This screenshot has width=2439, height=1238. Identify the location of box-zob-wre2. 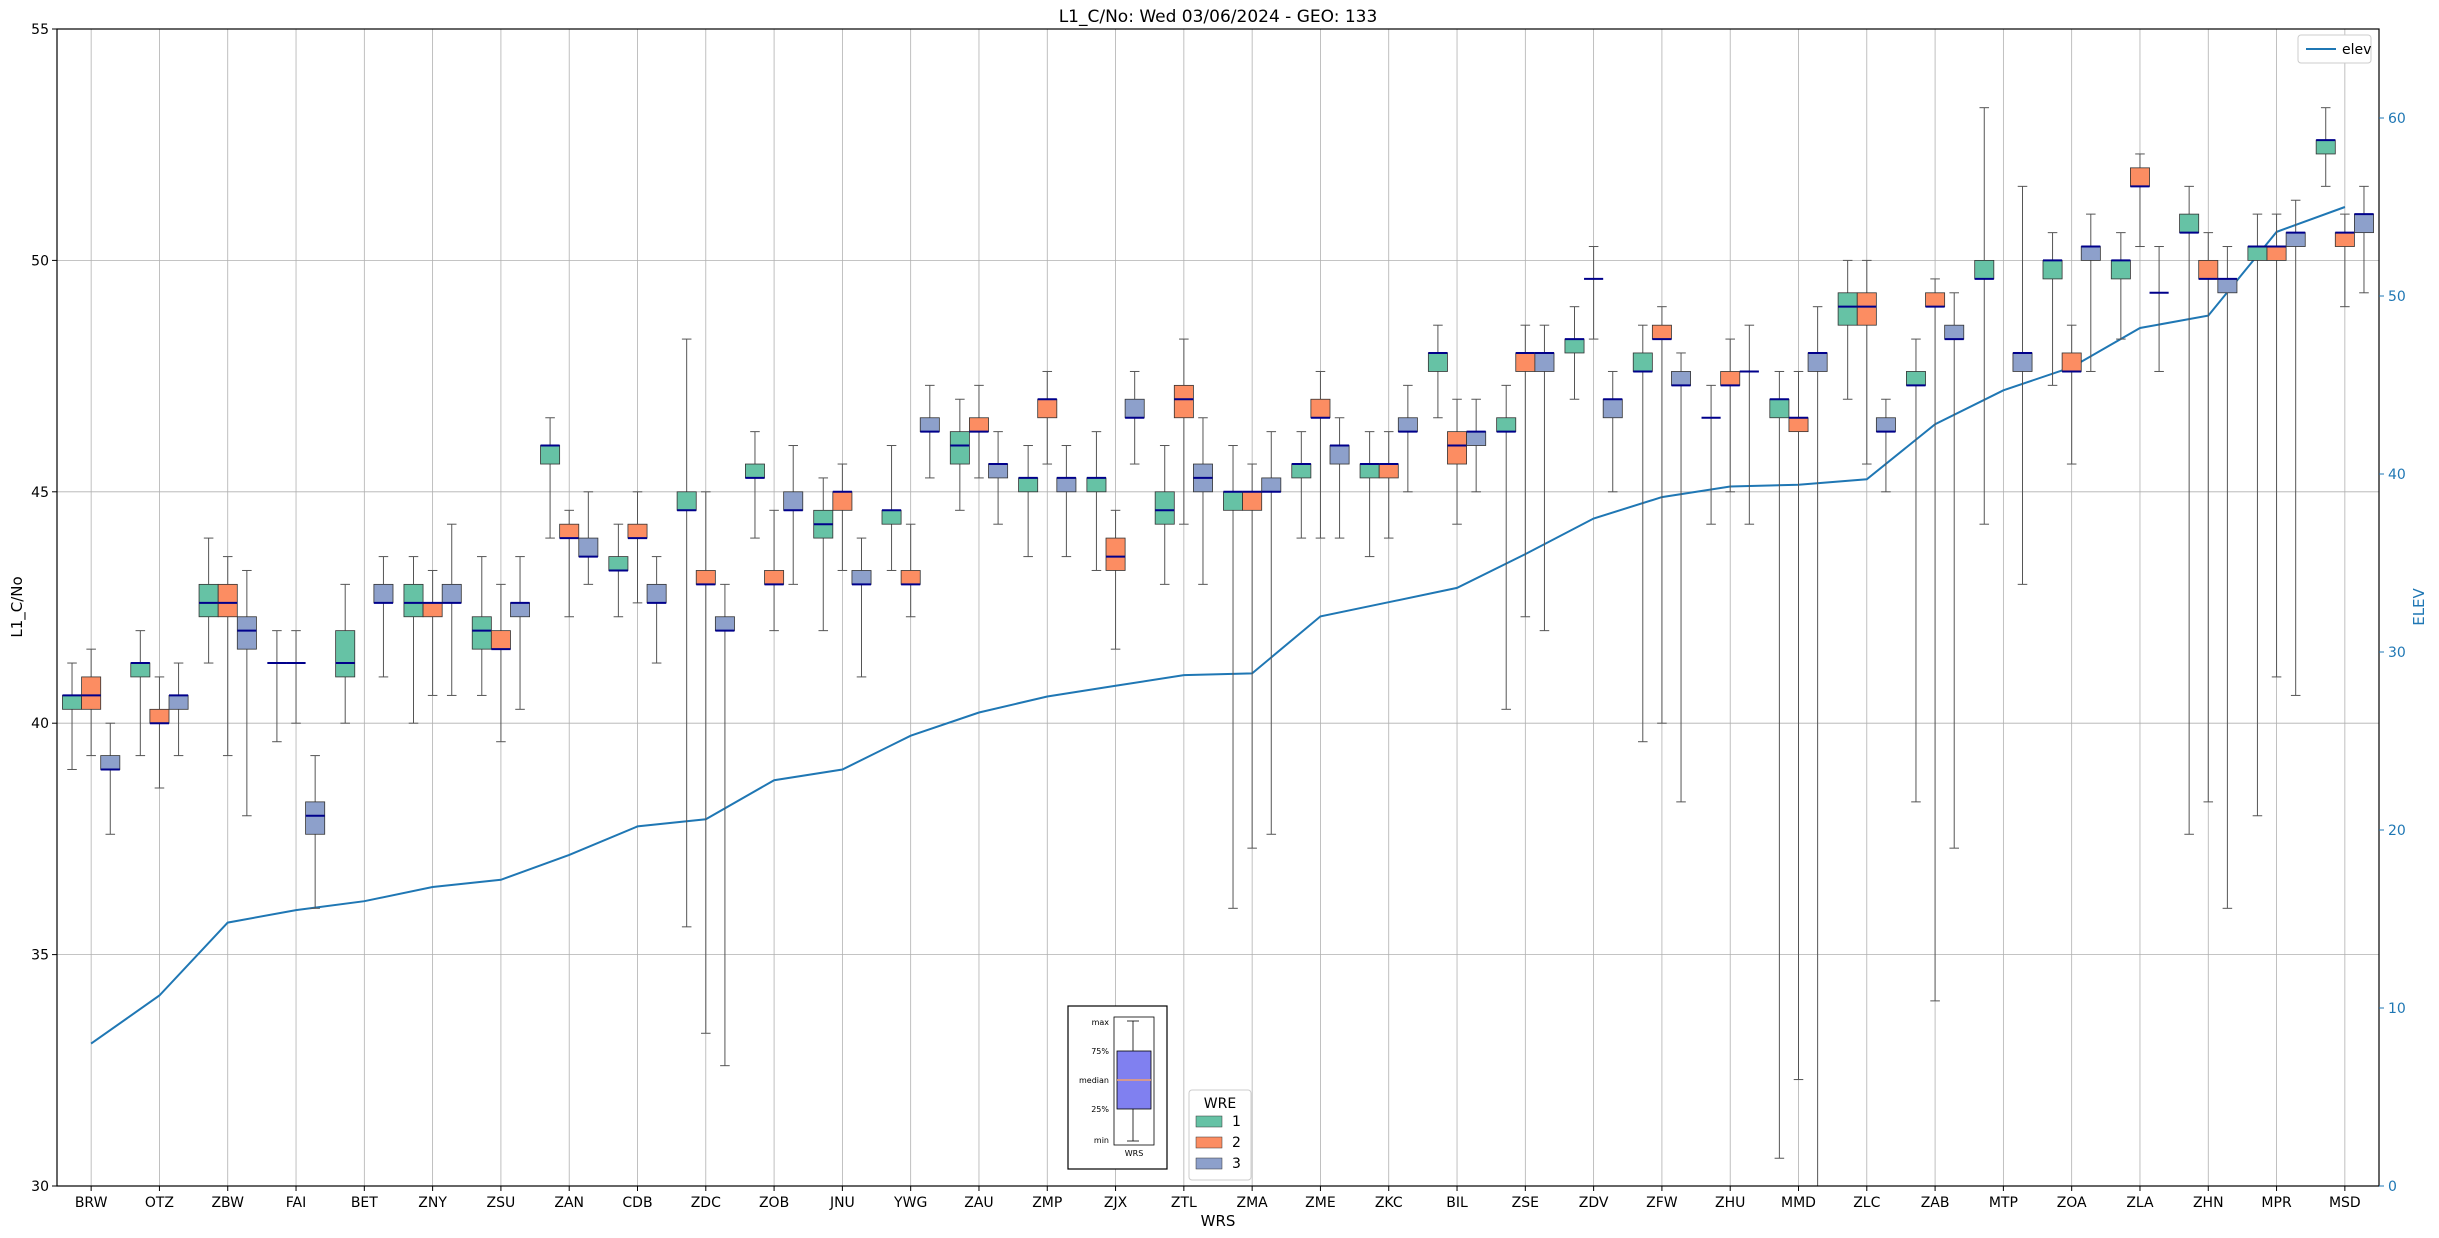
(774, 570).